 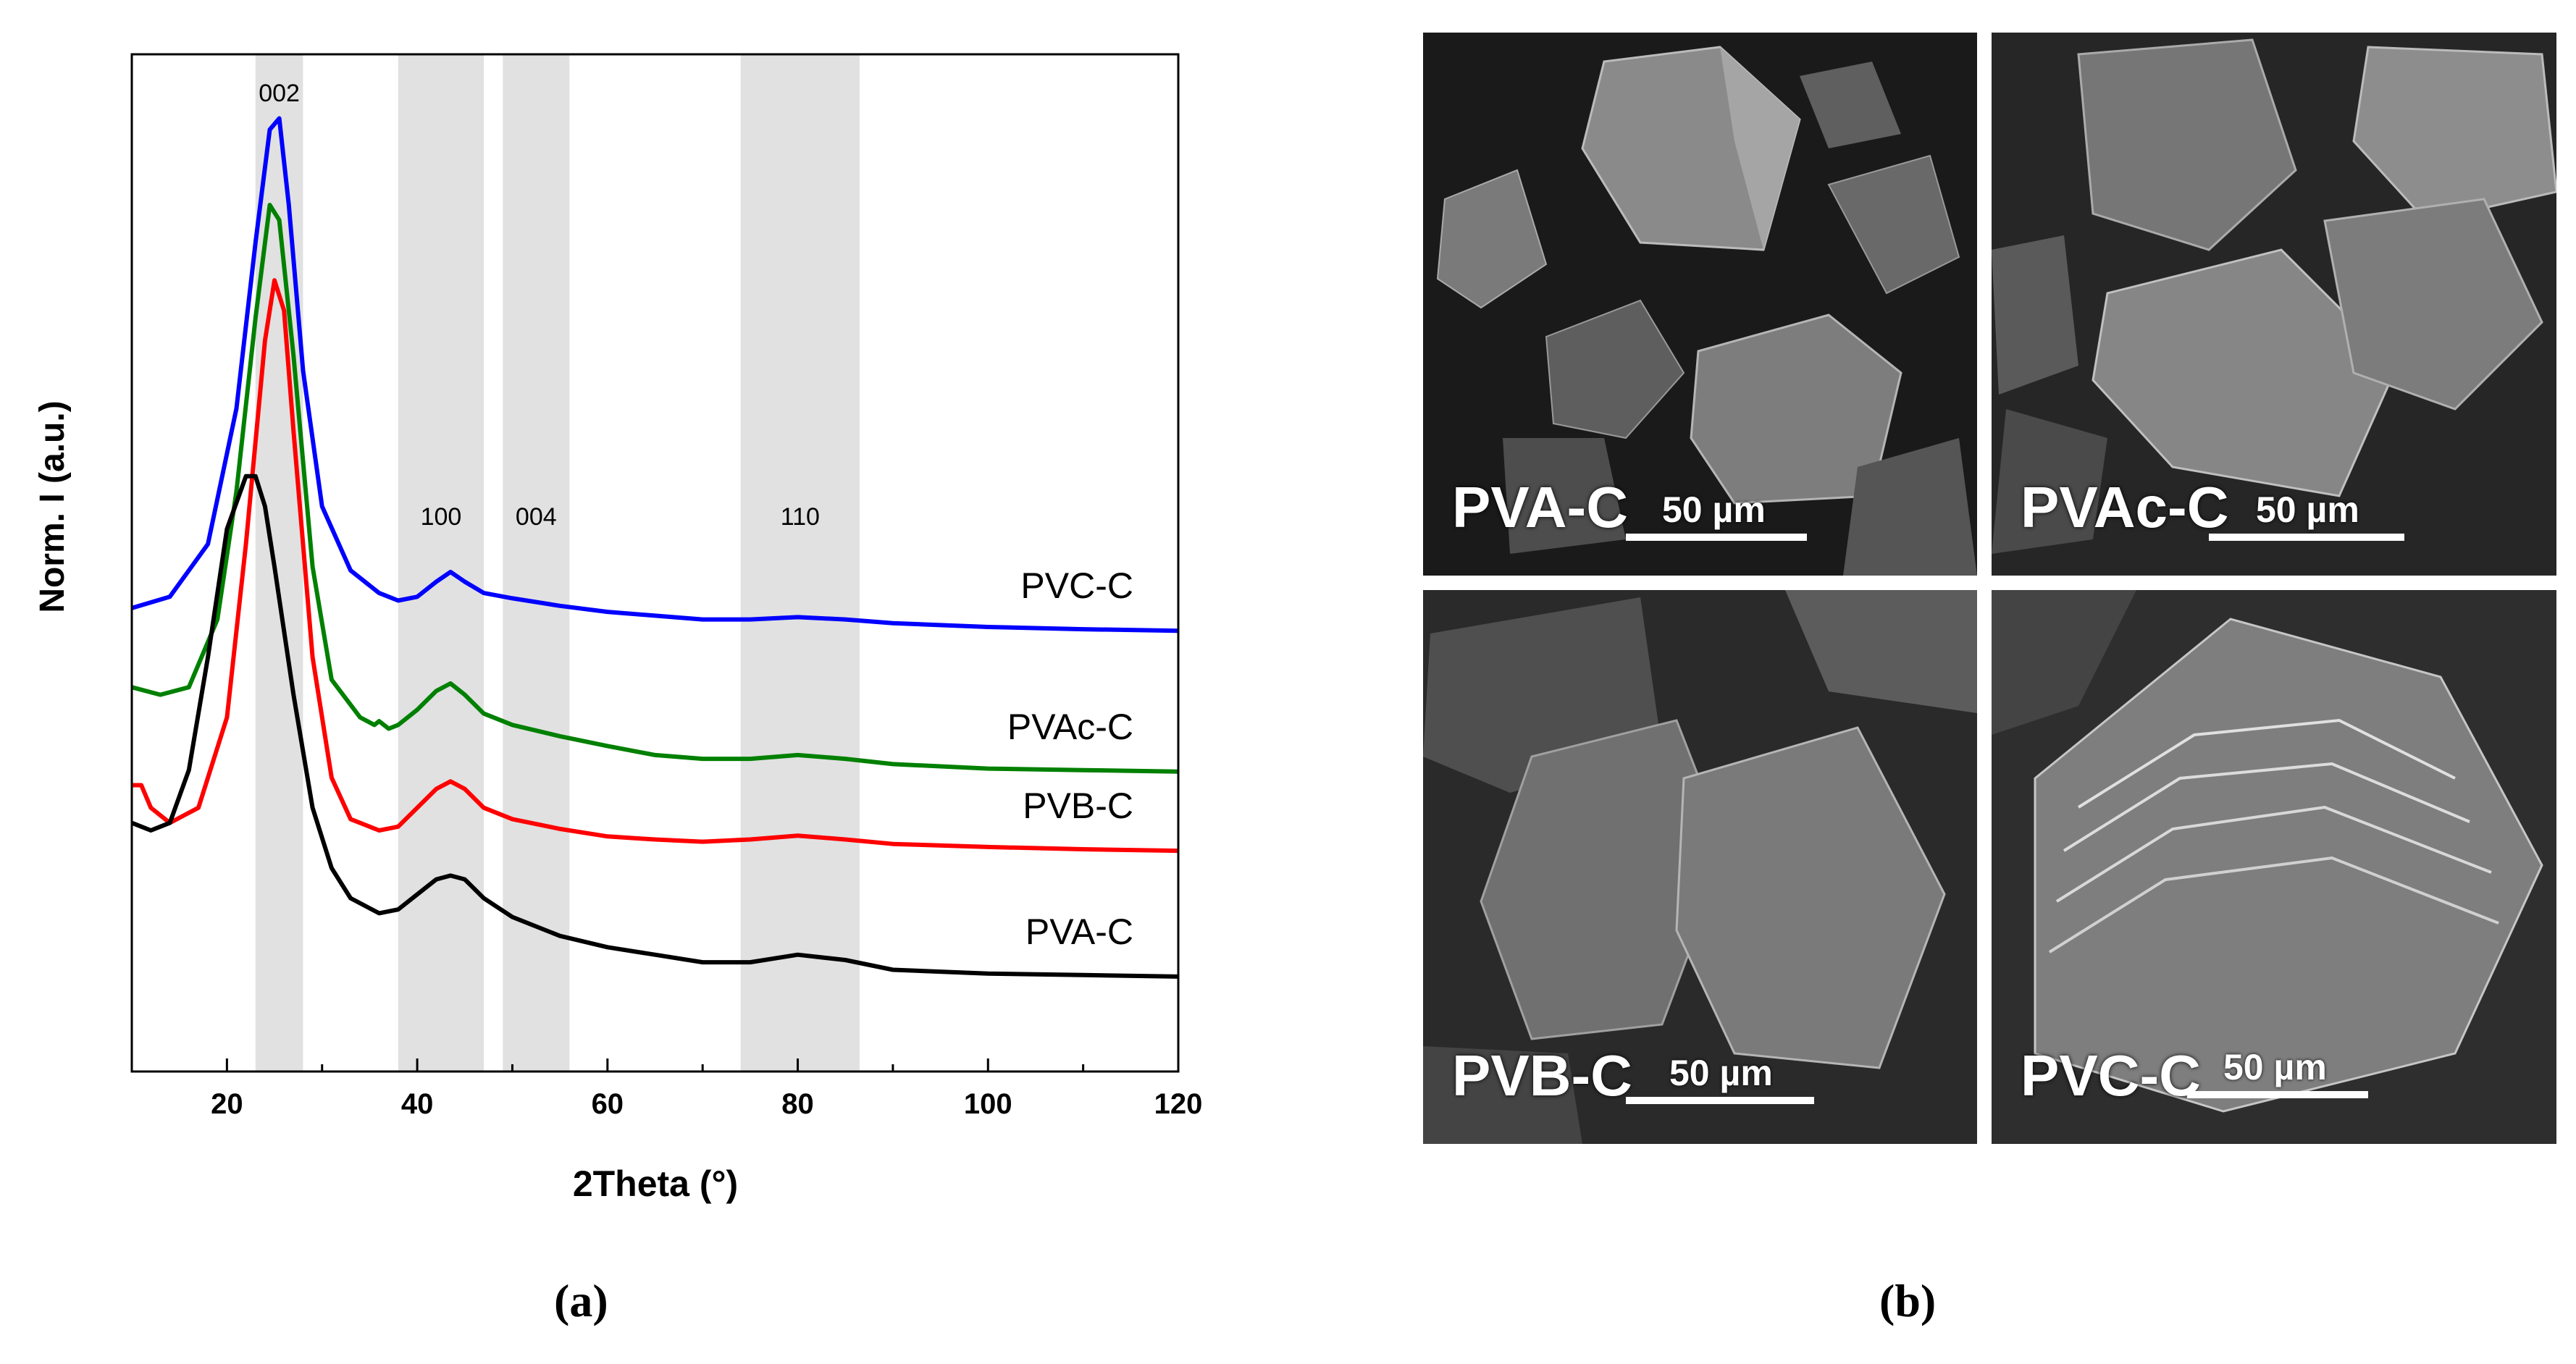 I want to click on sem-image-pvc-c: PVC-C 50 µm, so click(x=2274, y=867).